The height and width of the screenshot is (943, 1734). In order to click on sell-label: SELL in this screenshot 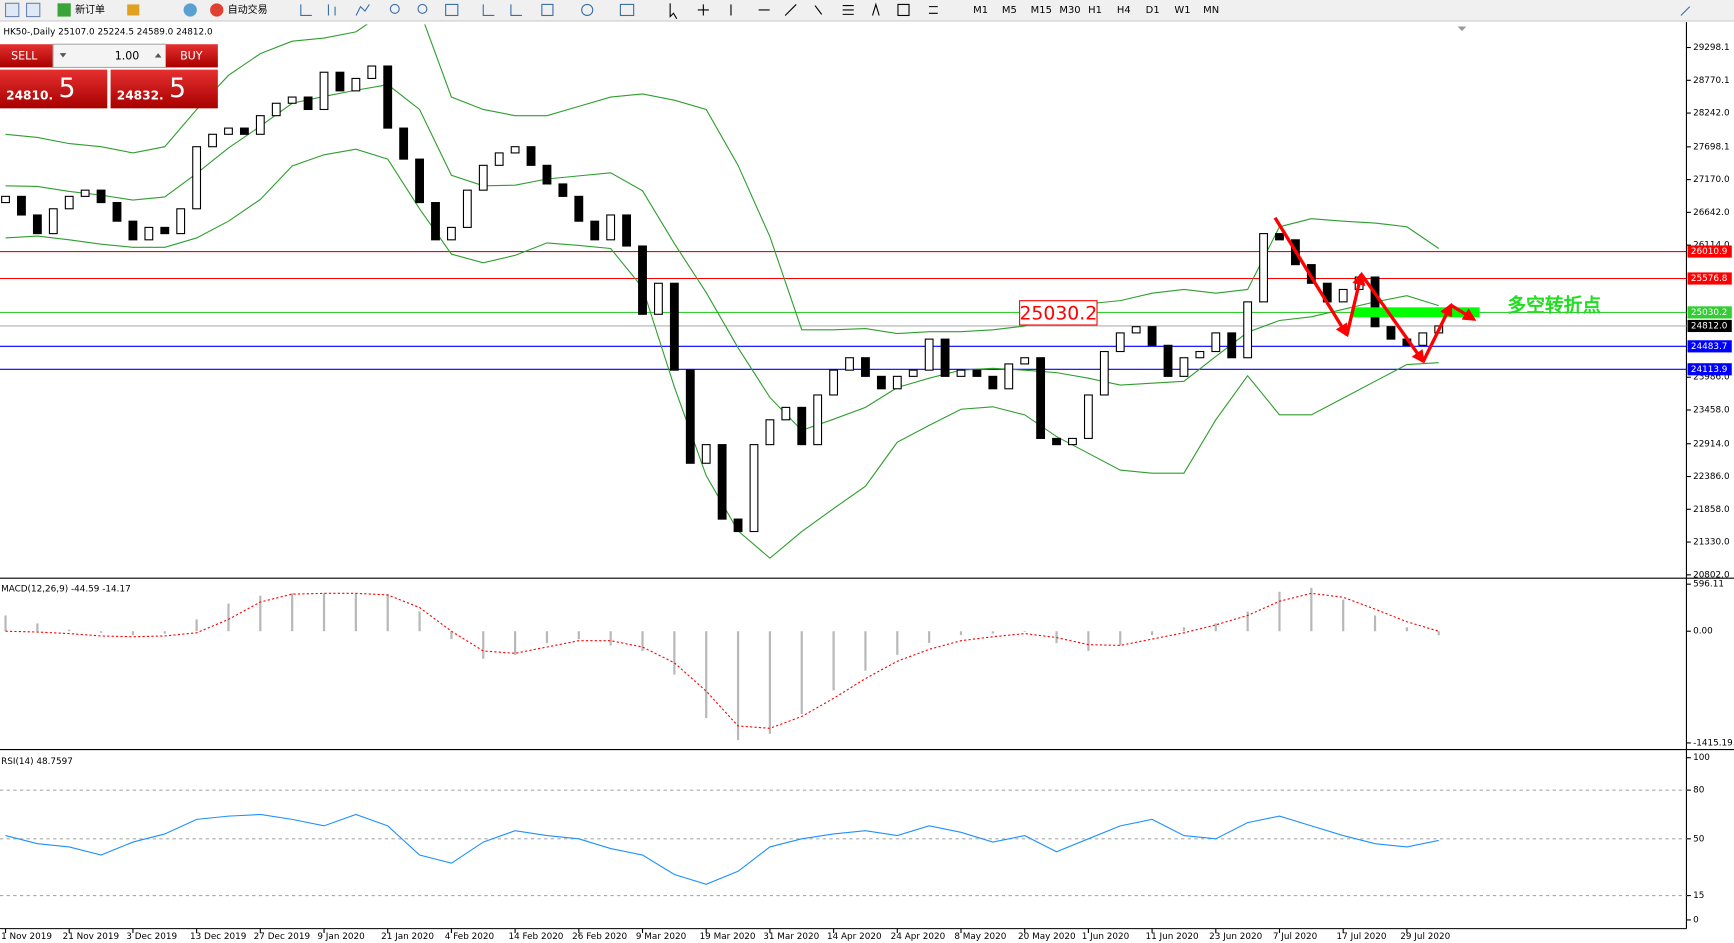, I will do `click(24, 55)`.